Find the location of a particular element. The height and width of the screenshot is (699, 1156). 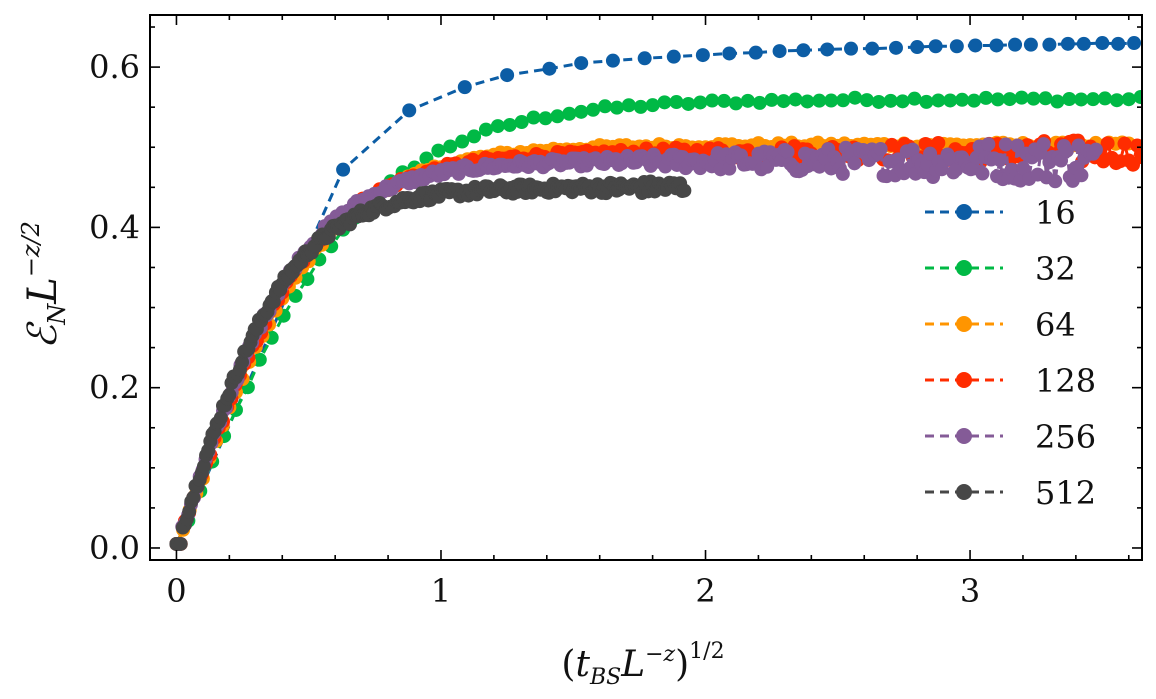

legend-label: 16 is located at coordinates (1055, 213).